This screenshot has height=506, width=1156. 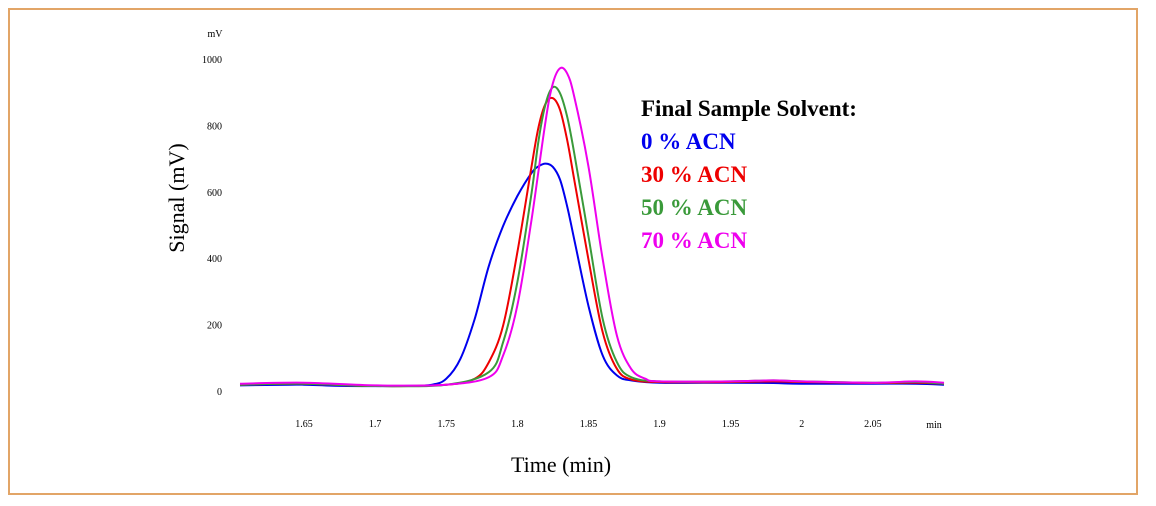 What do you see at coordinates (304, 424) in the screenshot?
I see `x-tick-label: 1.65` at bounding box center [304, 424].